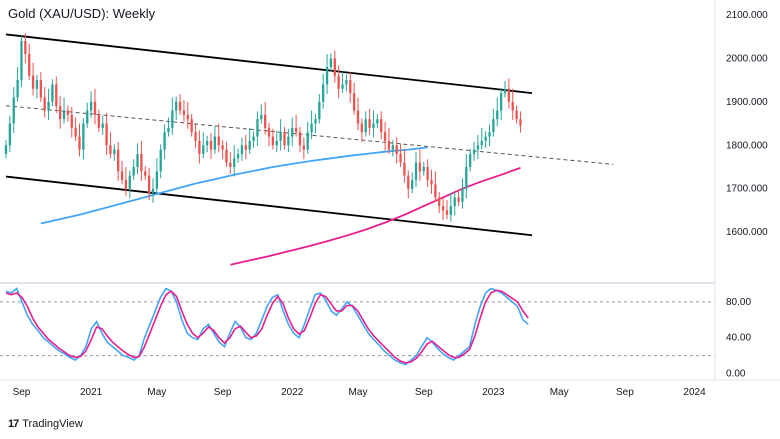  Describe the element at coordinates (267, 326) in the screenshot. I see `stochastic-d-line` at that location.